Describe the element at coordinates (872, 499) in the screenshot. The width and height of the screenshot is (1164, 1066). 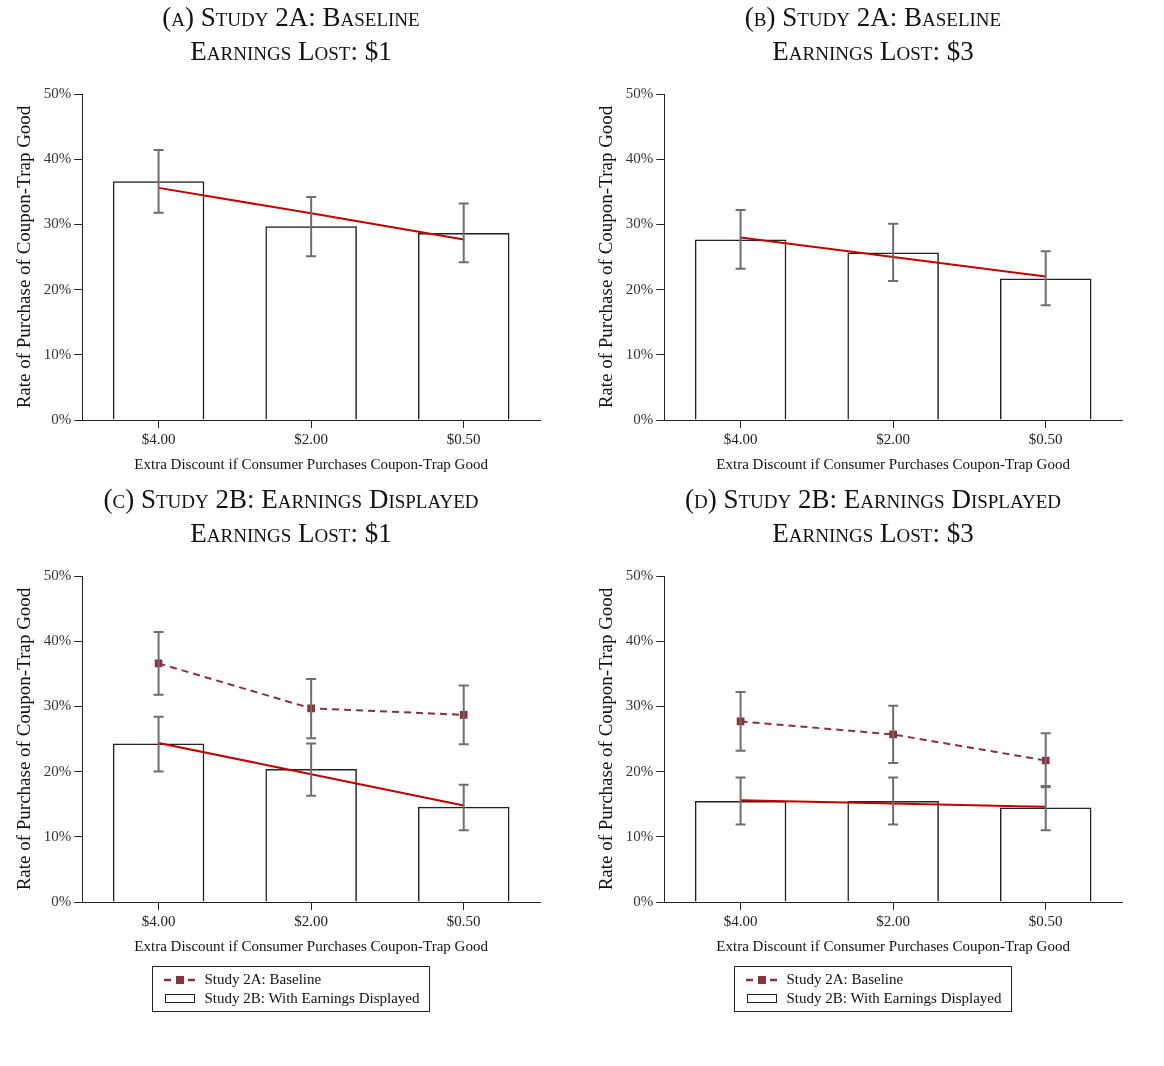
I see `chart-title: (d) Study 2B: Earnings Displayed` at that location.